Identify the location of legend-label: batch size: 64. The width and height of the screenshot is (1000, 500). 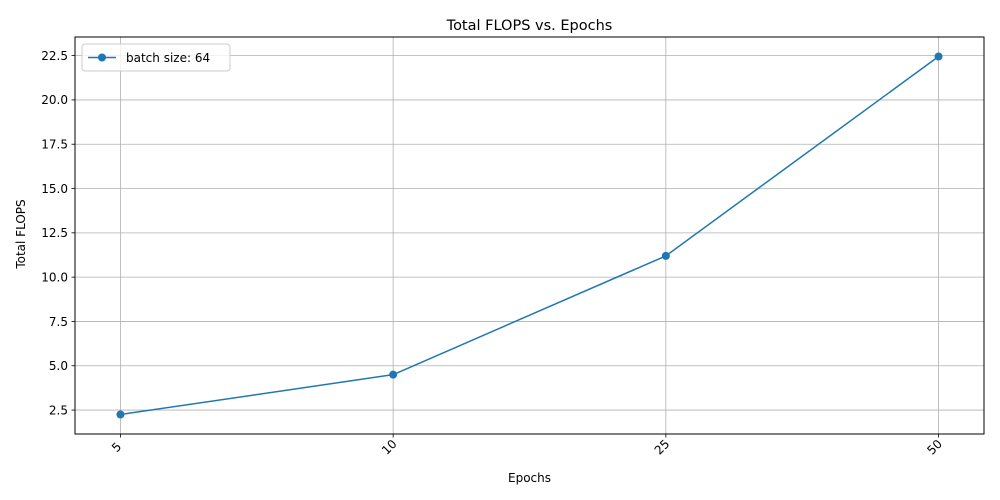
(168, 58).